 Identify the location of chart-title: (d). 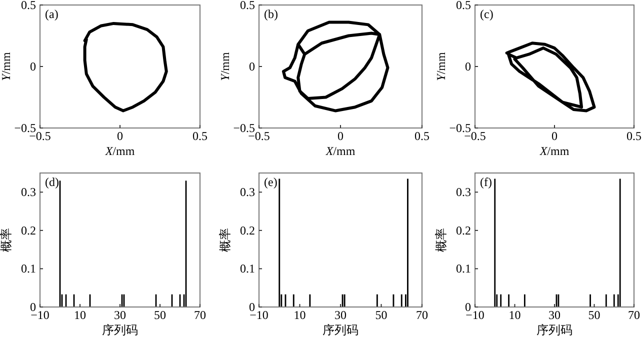
(52, 182).